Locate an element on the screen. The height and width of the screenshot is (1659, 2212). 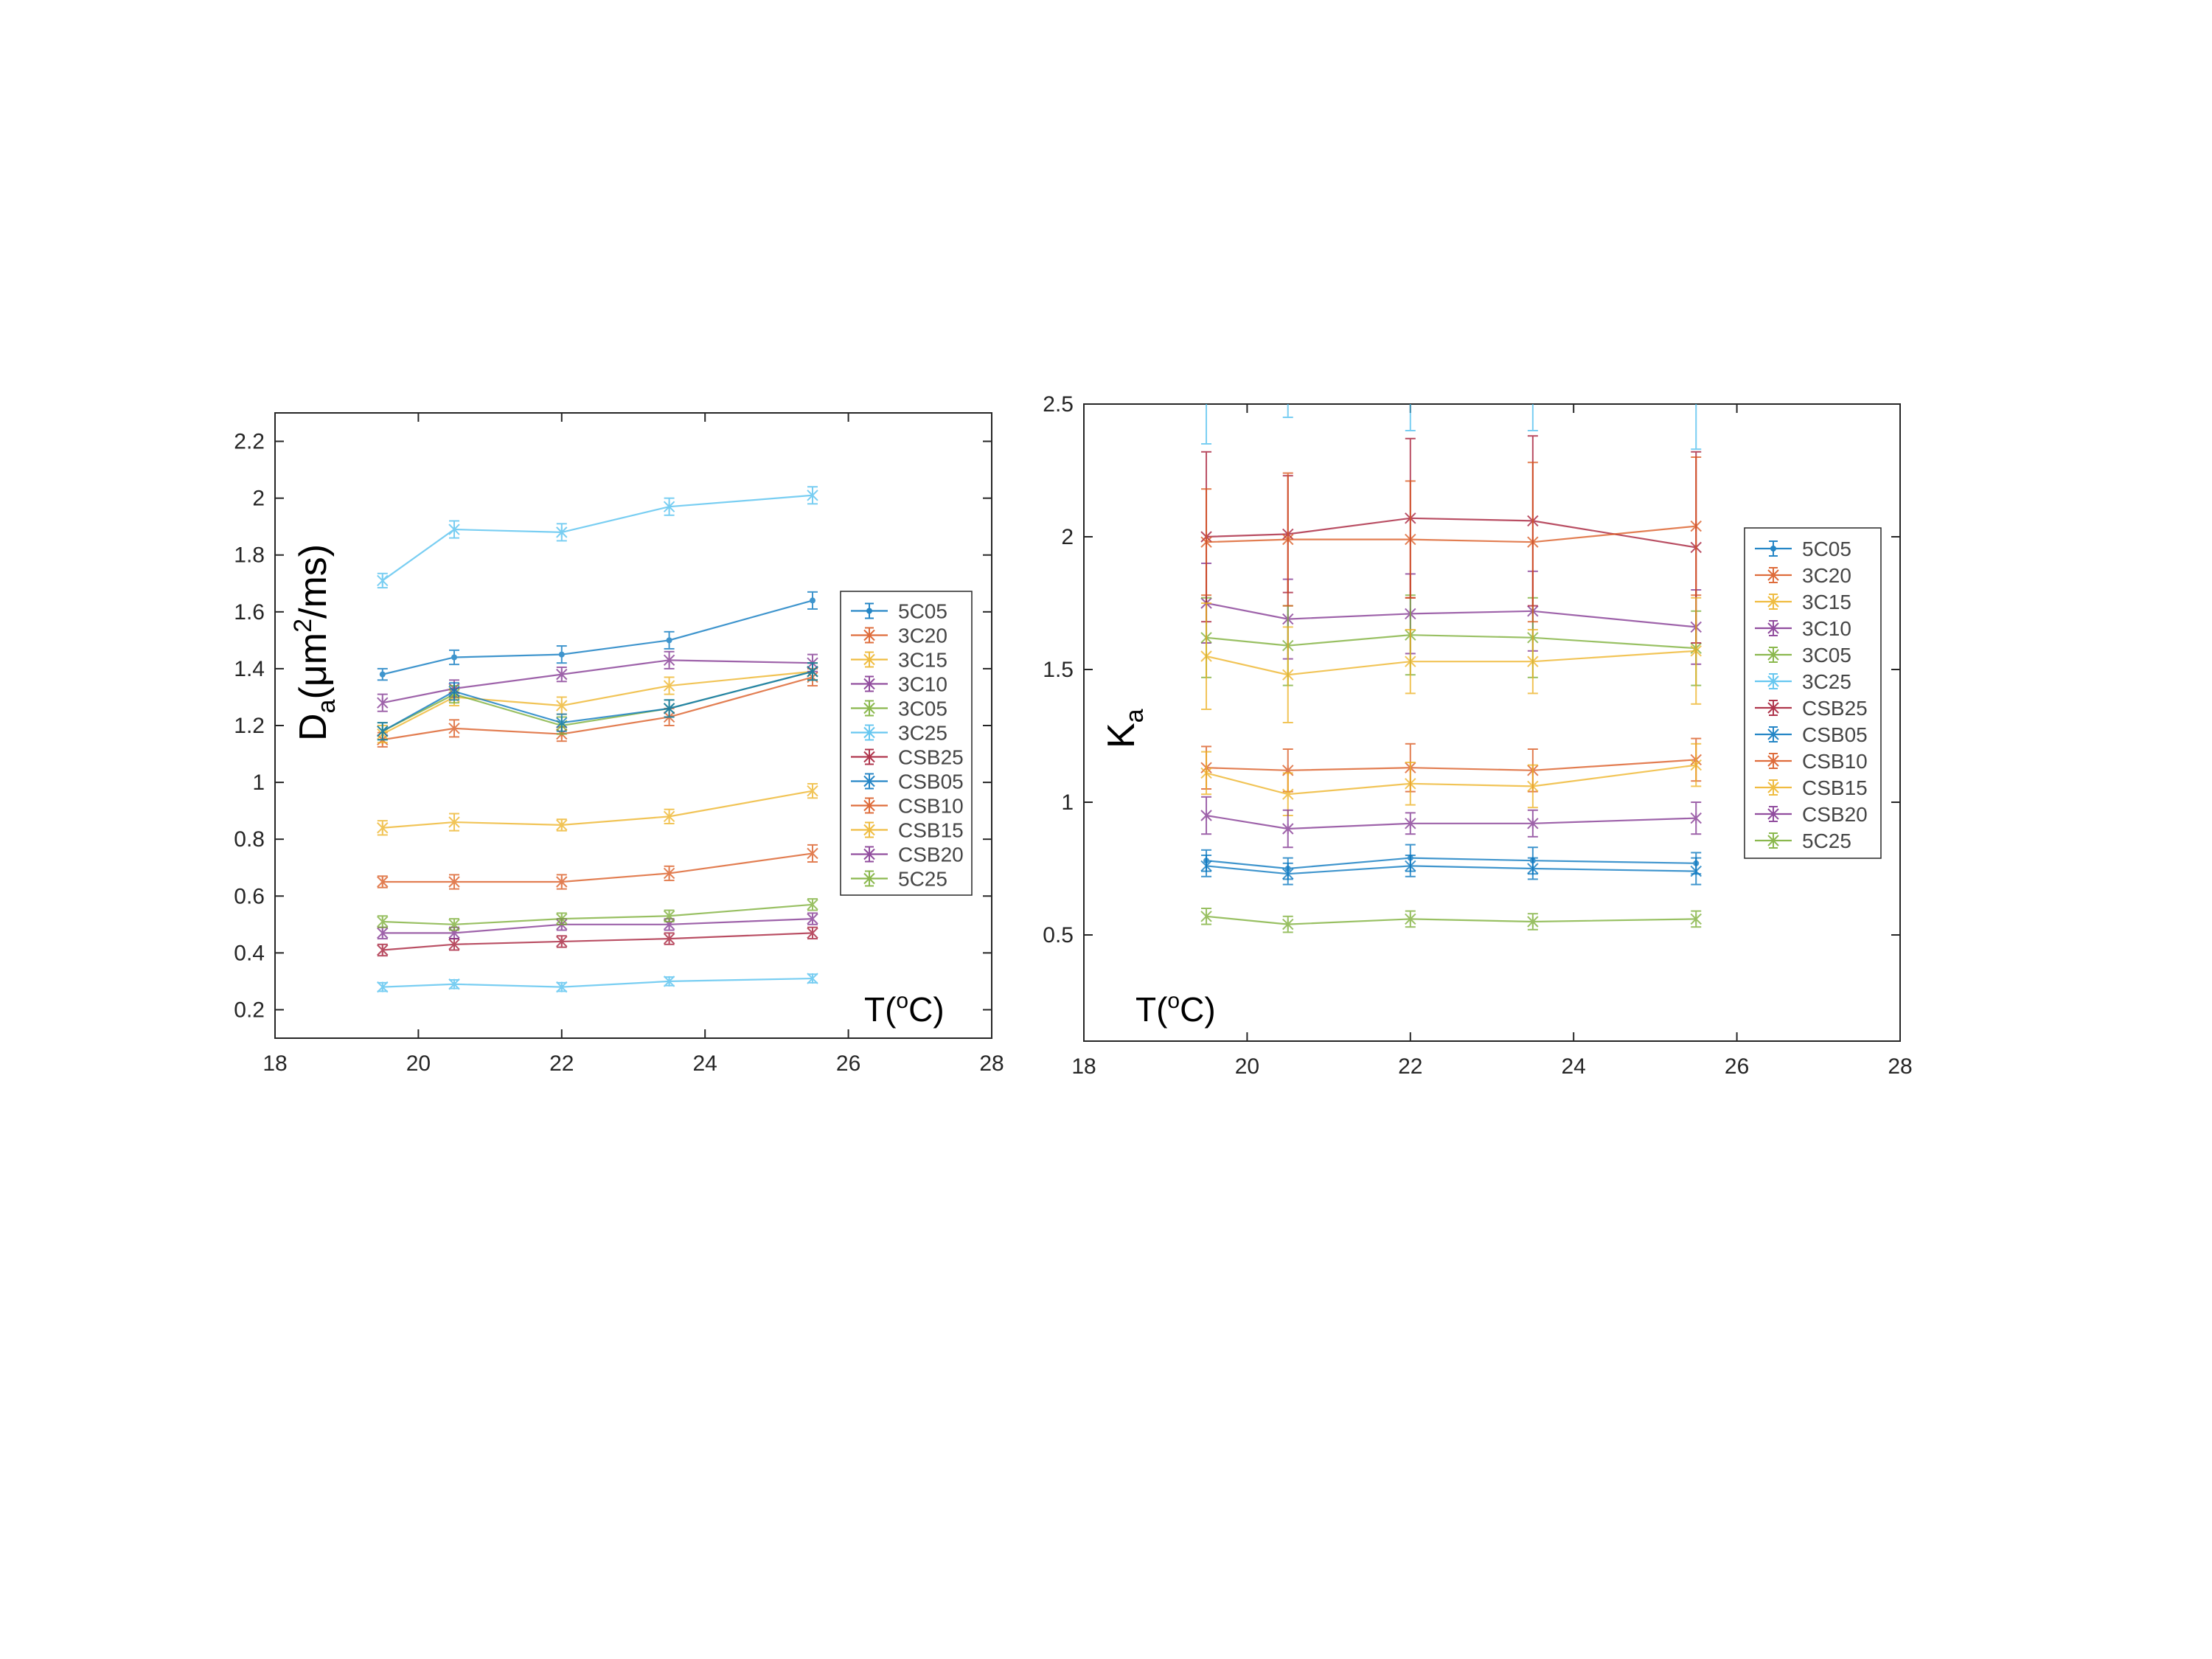
x-tick-label: 22 is located at coordinates (1410, 1066).